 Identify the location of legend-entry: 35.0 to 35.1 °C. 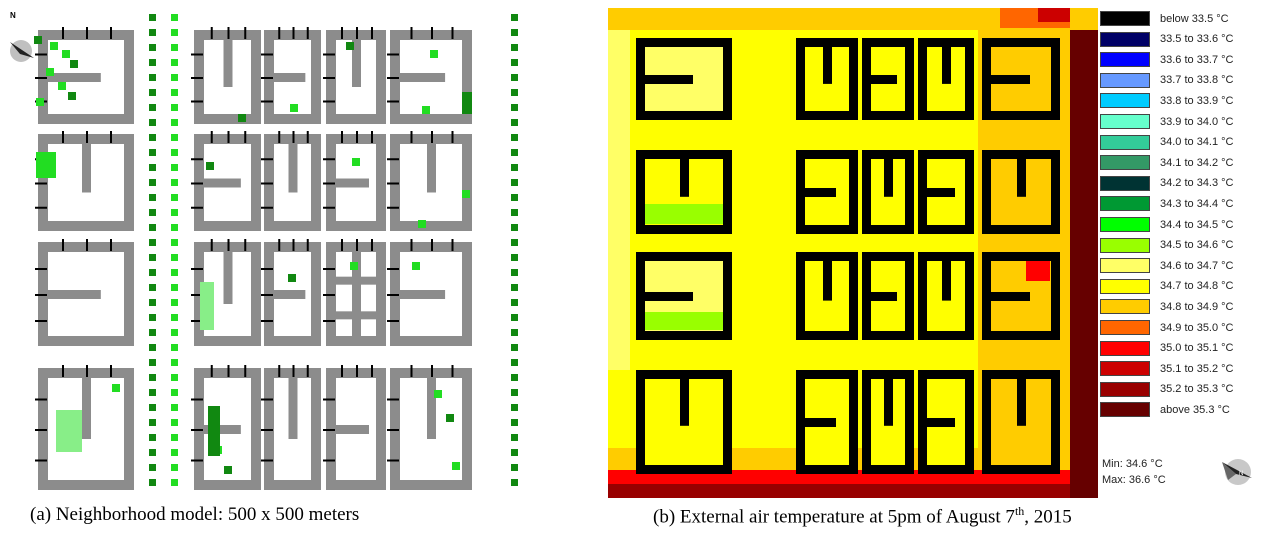
(1167, 348).